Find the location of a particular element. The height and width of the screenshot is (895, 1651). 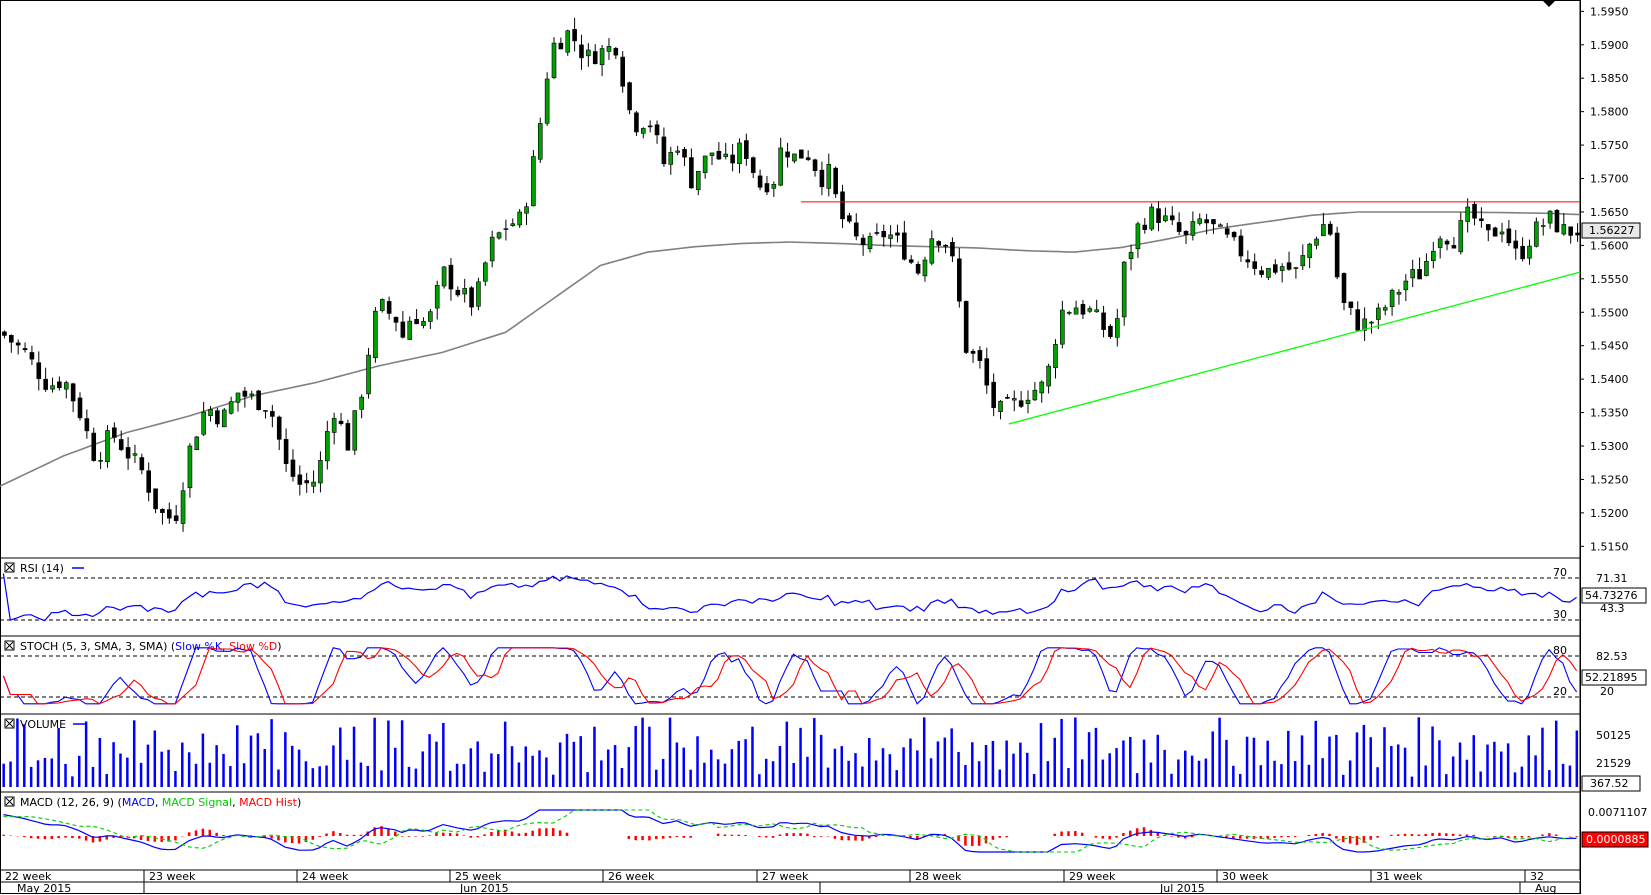

macd-toggle-icon is located at coordinates (9, 801).